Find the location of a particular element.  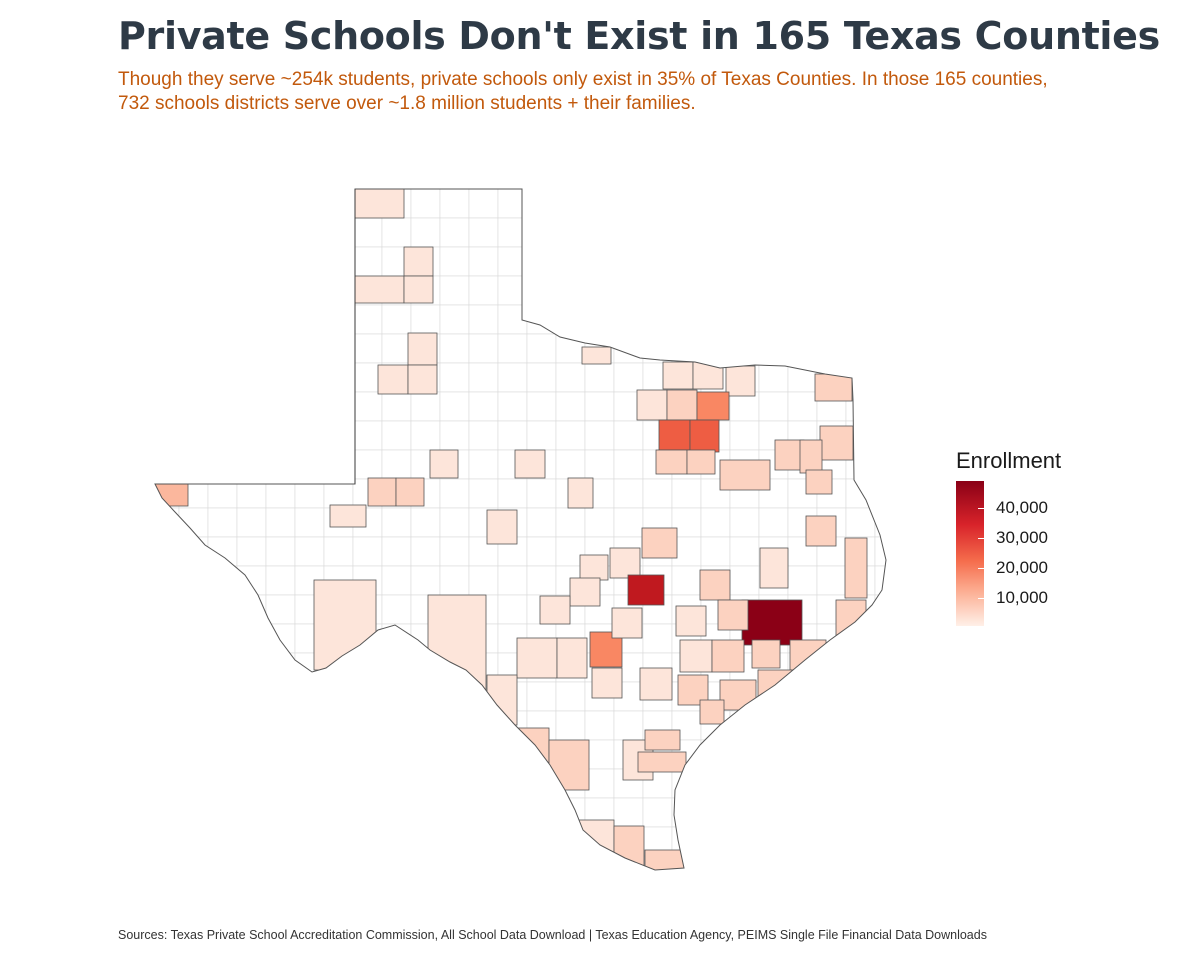

legend-label-20000: 20,000 is located at coordinates (1022, 567).